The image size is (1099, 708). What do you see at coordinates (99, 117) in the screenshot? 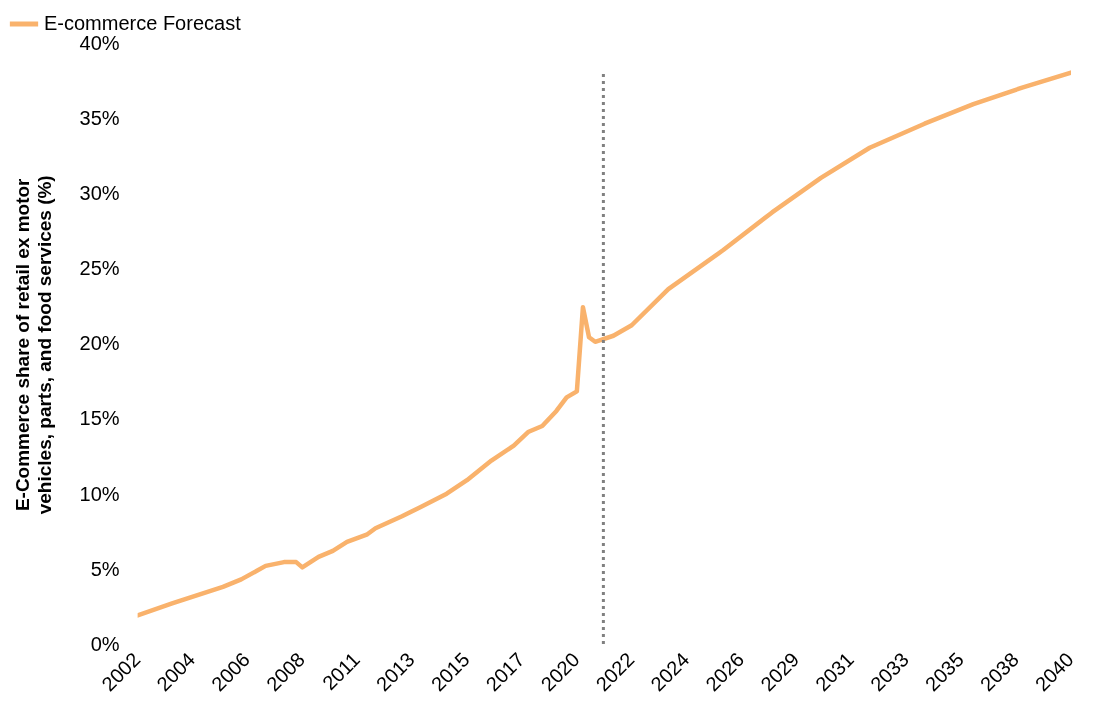
I see `y-tick-label: 35%` at bounding box center [99, 117].